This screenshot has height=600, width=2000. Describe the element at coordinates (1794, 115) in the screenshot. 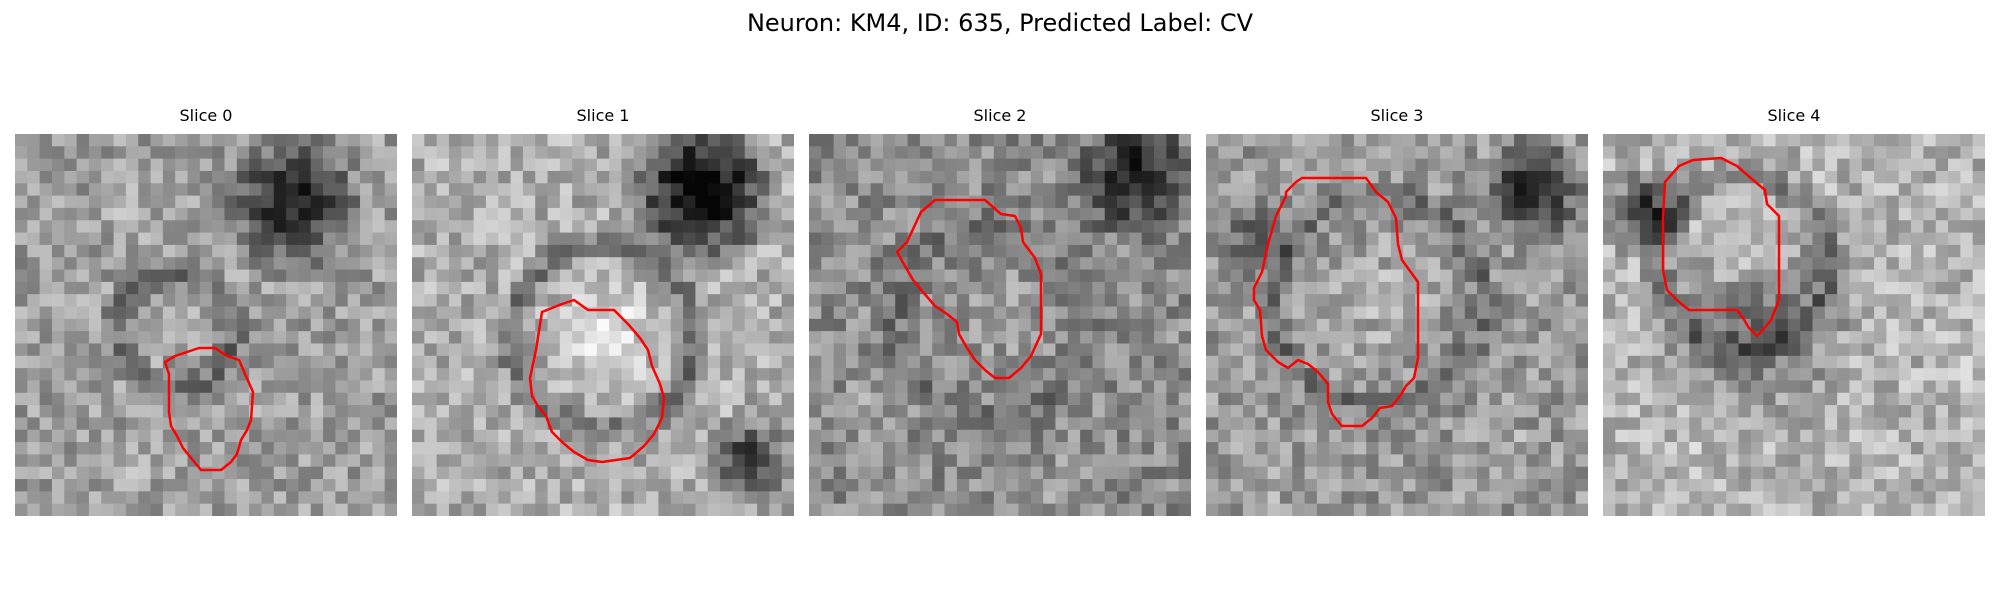

I see `slice-title: Slice 4` at that location.